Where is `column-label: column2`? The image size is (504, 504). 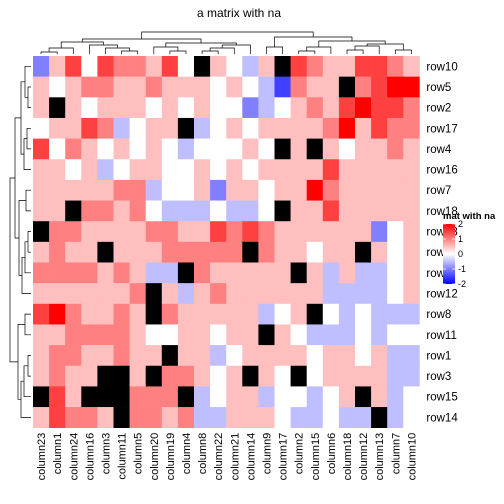 column-label: column2 is located at coordinates (300, 454).